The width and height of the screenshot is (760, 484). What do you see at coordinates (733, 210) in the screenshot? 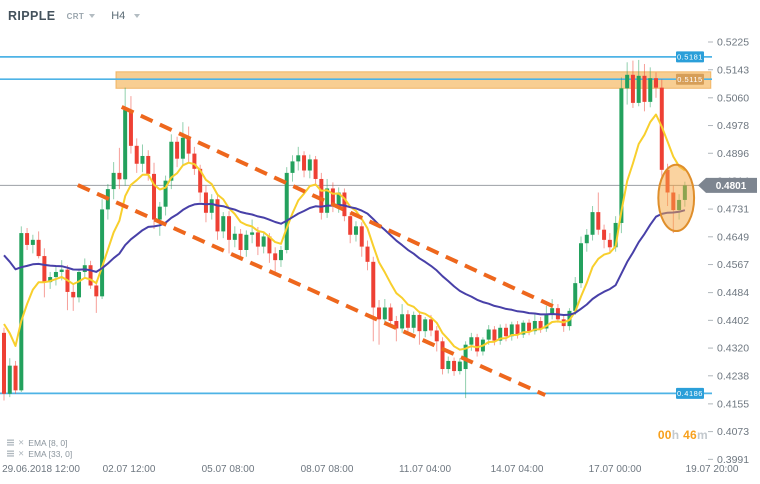
I see `price-tick-label: 0.4731` at bounding box center [733, 210].